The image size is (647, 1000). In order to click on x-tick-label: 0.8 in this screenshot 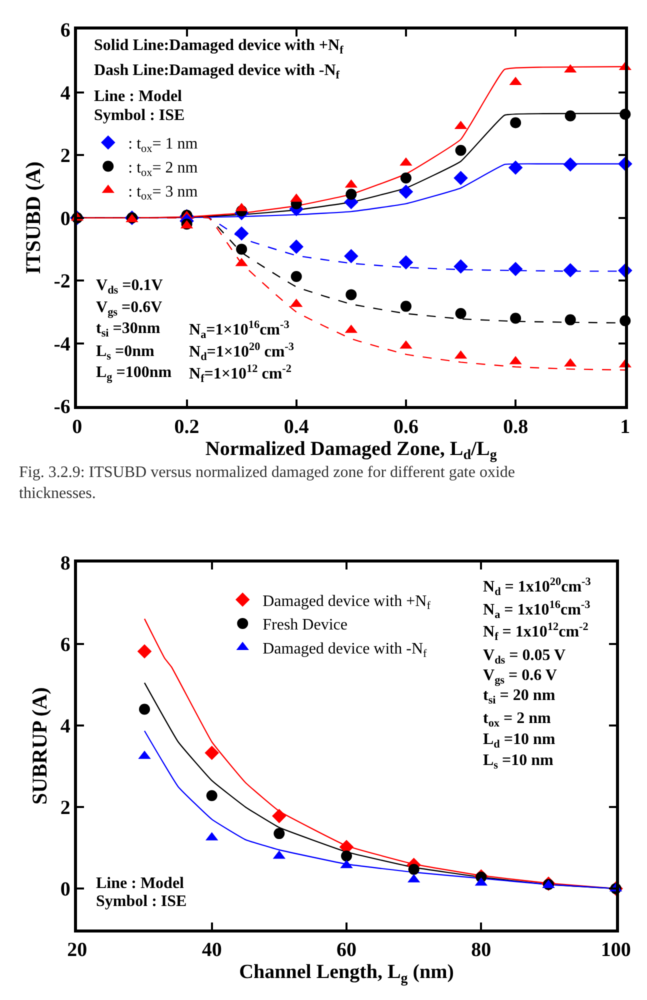, I will do `click(515, 427)`.